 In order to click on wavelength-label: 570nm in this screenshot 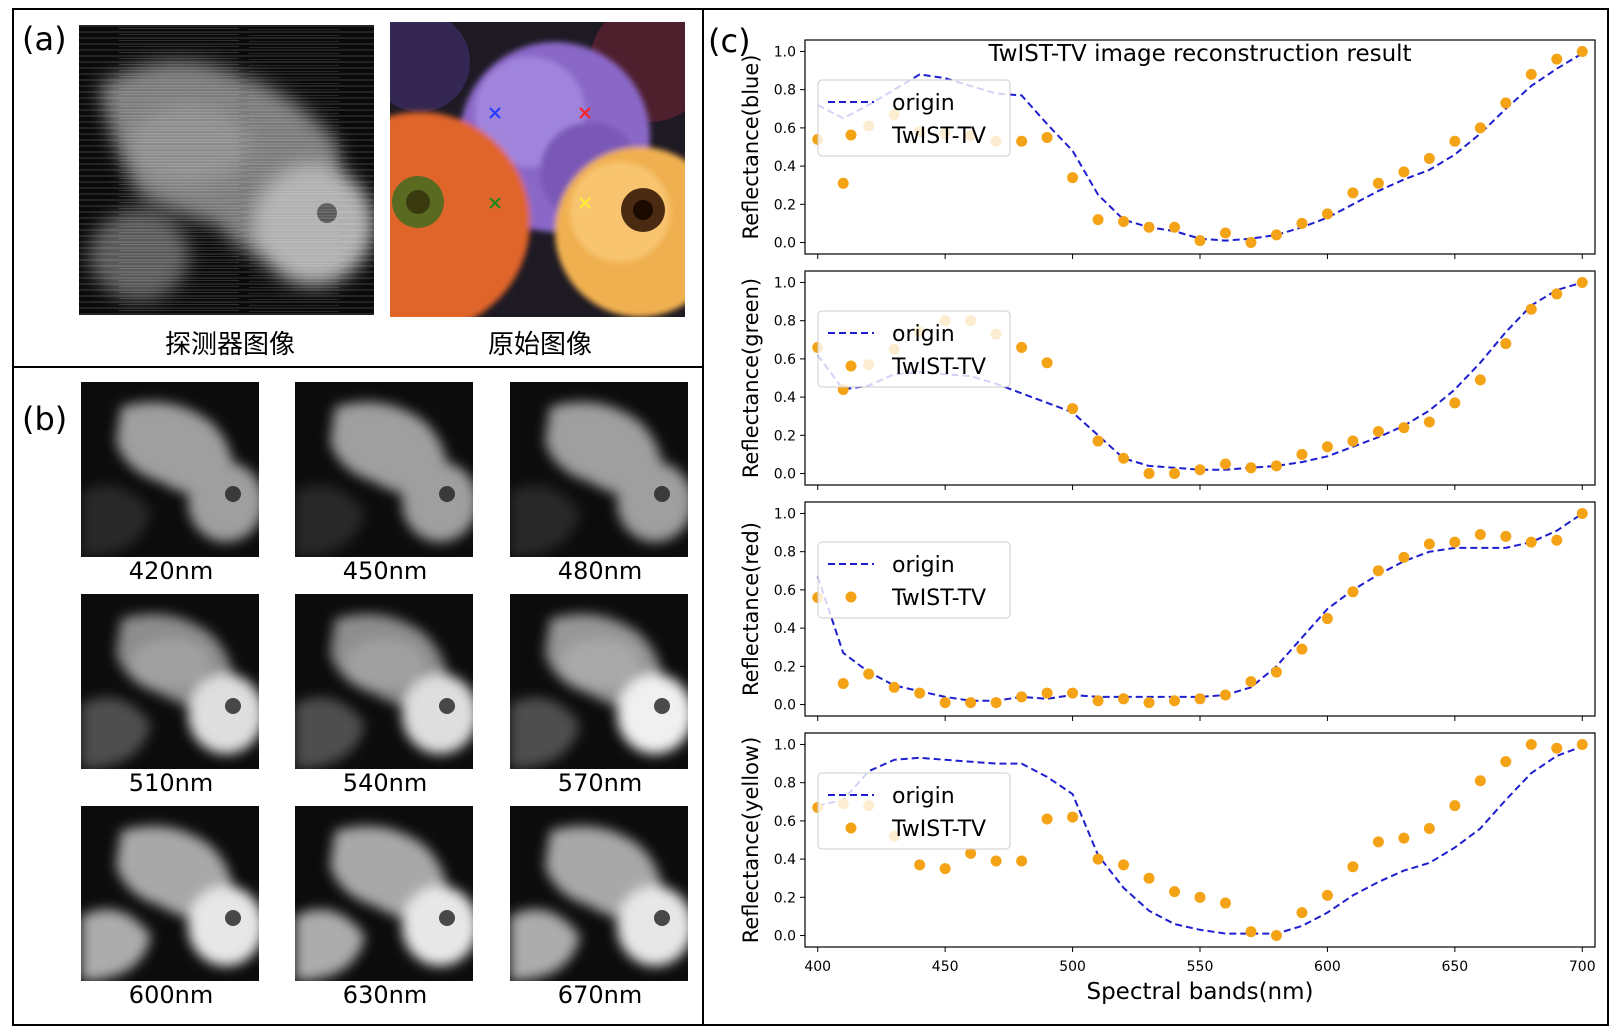, I will do `click(600, 783)`.